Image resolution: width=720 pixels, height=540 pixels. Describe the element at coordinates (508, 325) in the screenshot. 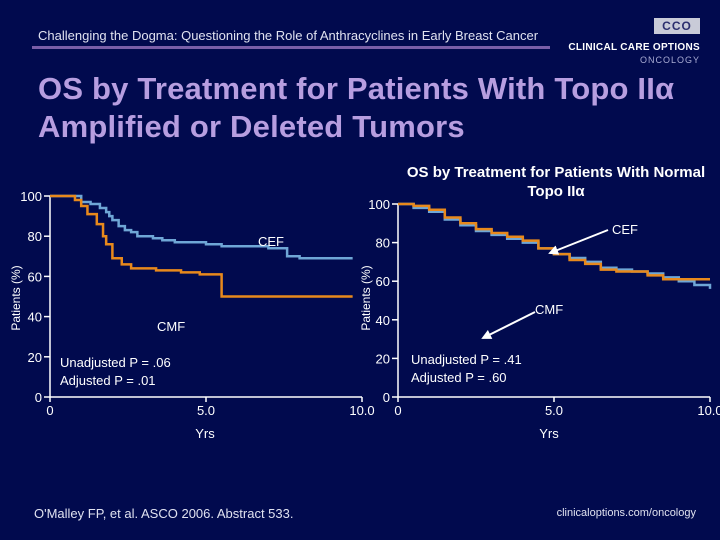

I see `chart-2-cmf-arrow` at that location.